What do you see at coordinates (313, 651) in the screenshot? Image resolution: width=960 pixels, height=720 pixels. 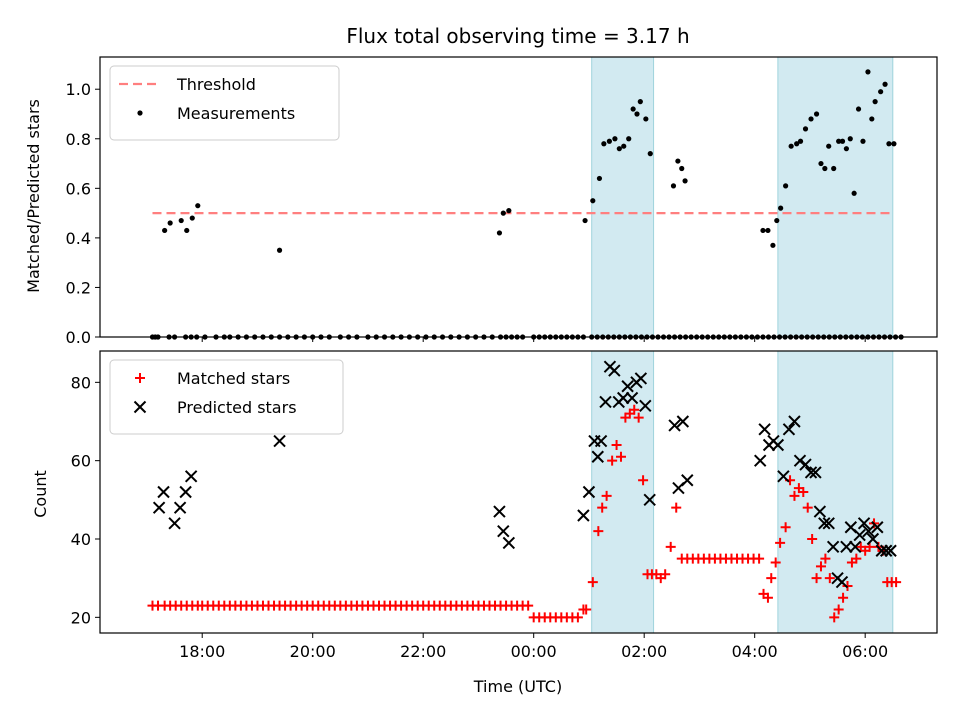 I see `x-tick-label: 20:00` at bounding box center [313, 651].